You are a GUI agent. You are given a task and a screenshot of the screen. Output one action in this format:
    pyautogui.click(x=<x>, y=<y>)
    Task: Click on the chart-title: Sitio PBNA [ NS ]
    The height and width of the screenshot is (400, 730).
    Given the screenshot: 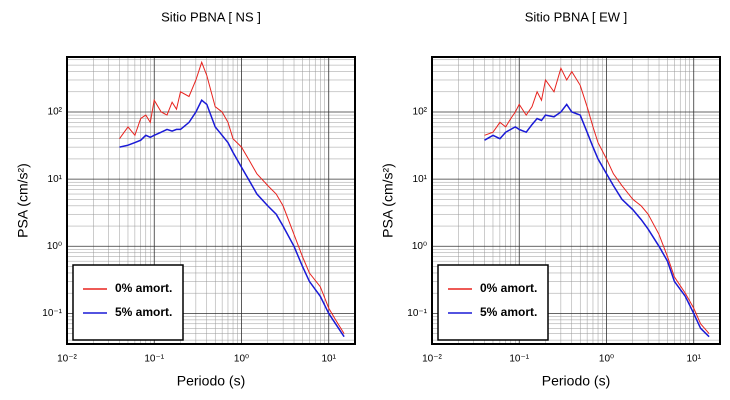 What is the action you would take?
    pyautogui.click(x=211, y=16)
    